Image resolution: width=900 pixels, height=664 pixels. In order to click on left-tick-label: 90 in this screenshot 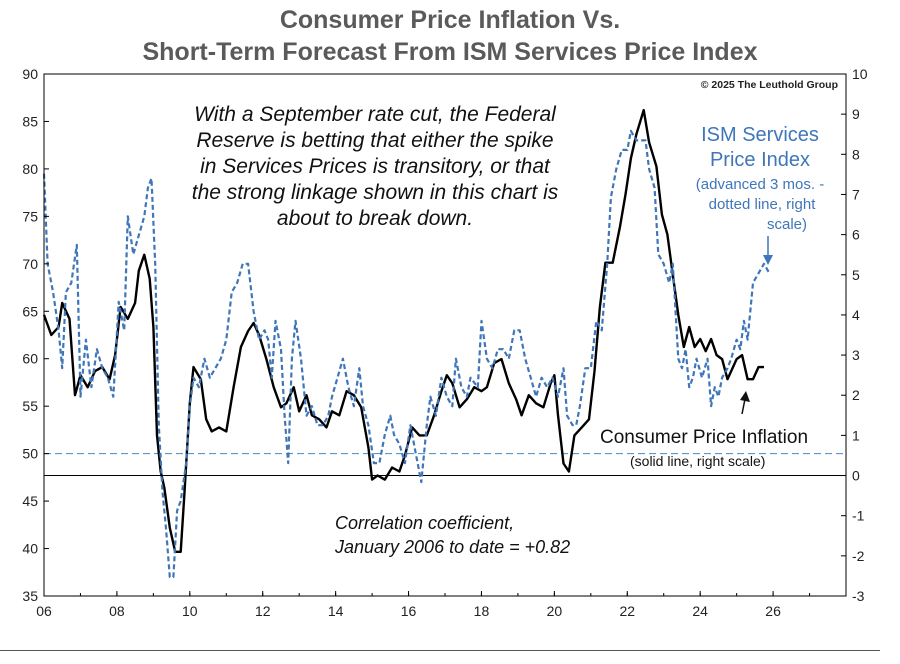, I will do `click(30, 74)`.